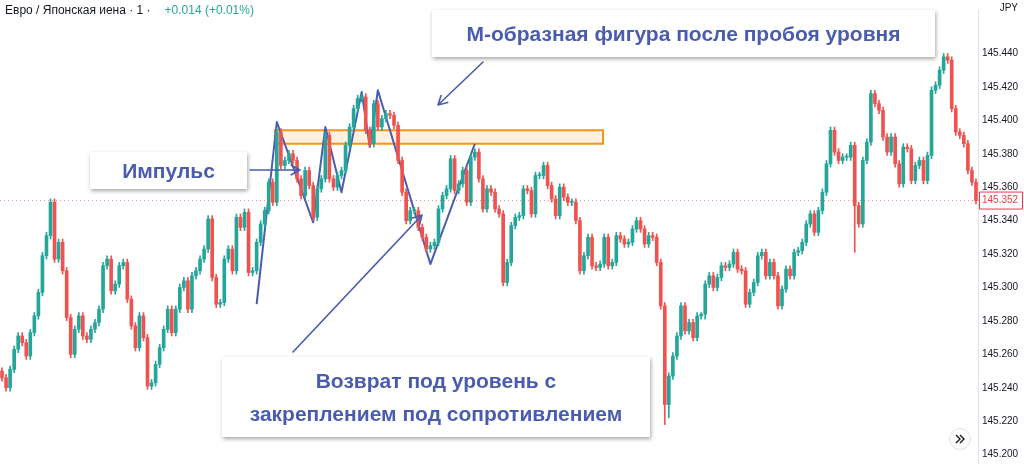  I want to click on annotation: Возврат под уровень с закреплением под сопротивлением, so click(436, 397).